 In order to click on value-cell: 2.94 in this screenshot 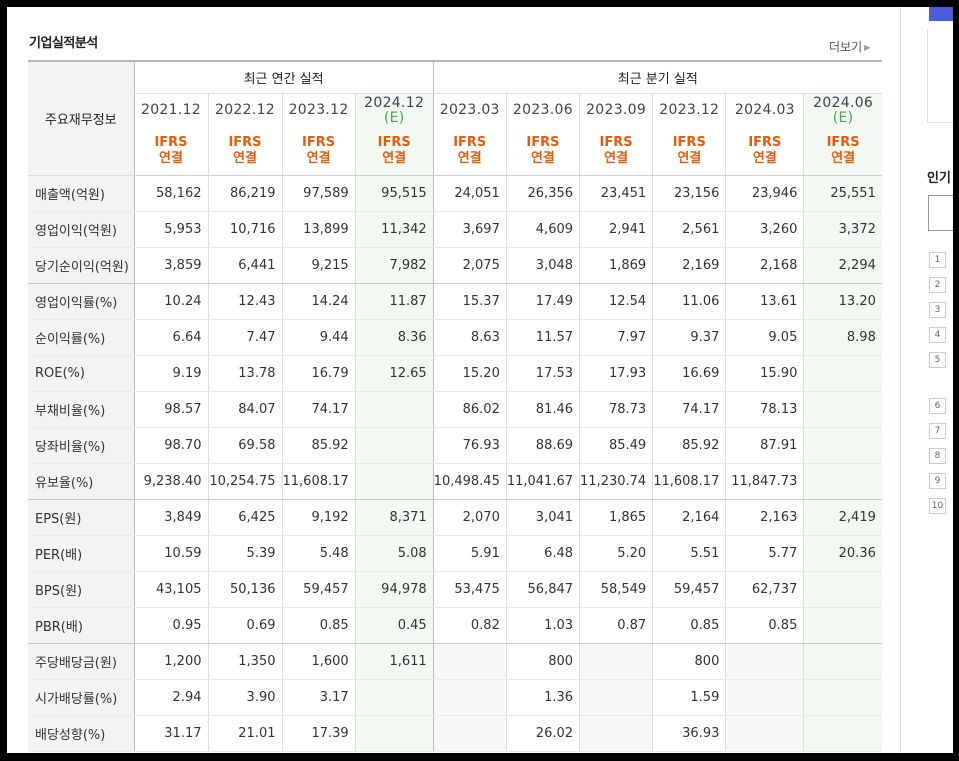, I will do `click(170, 697)`.